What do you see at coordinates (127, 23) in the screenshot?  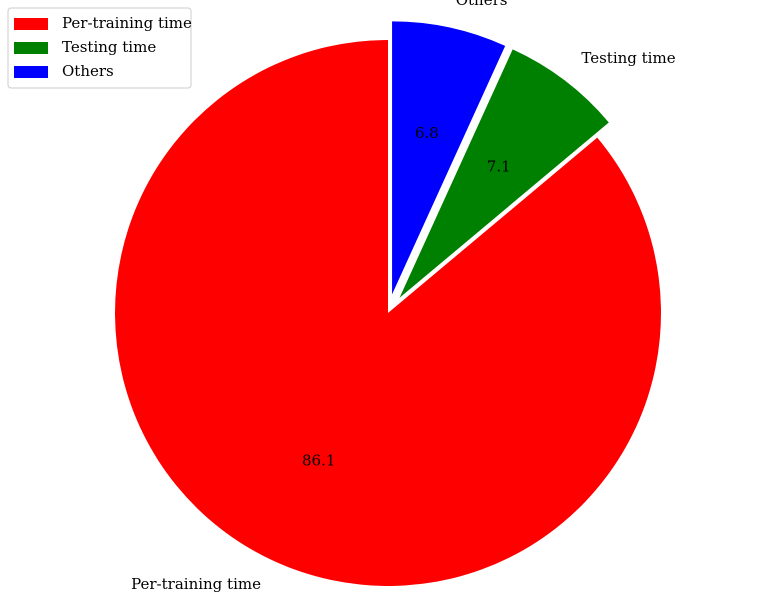 I see `legend-label-per-training-time: Per-training time` at bounding box center [127, 23].